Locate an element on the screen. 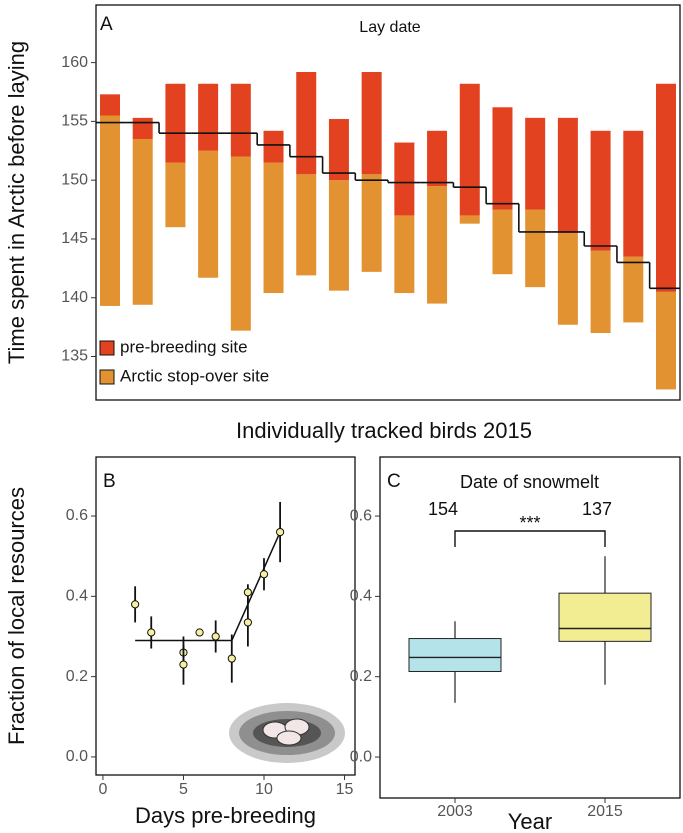  y-axis-label: Fraction of local resources is located at coordinates (16, 616).